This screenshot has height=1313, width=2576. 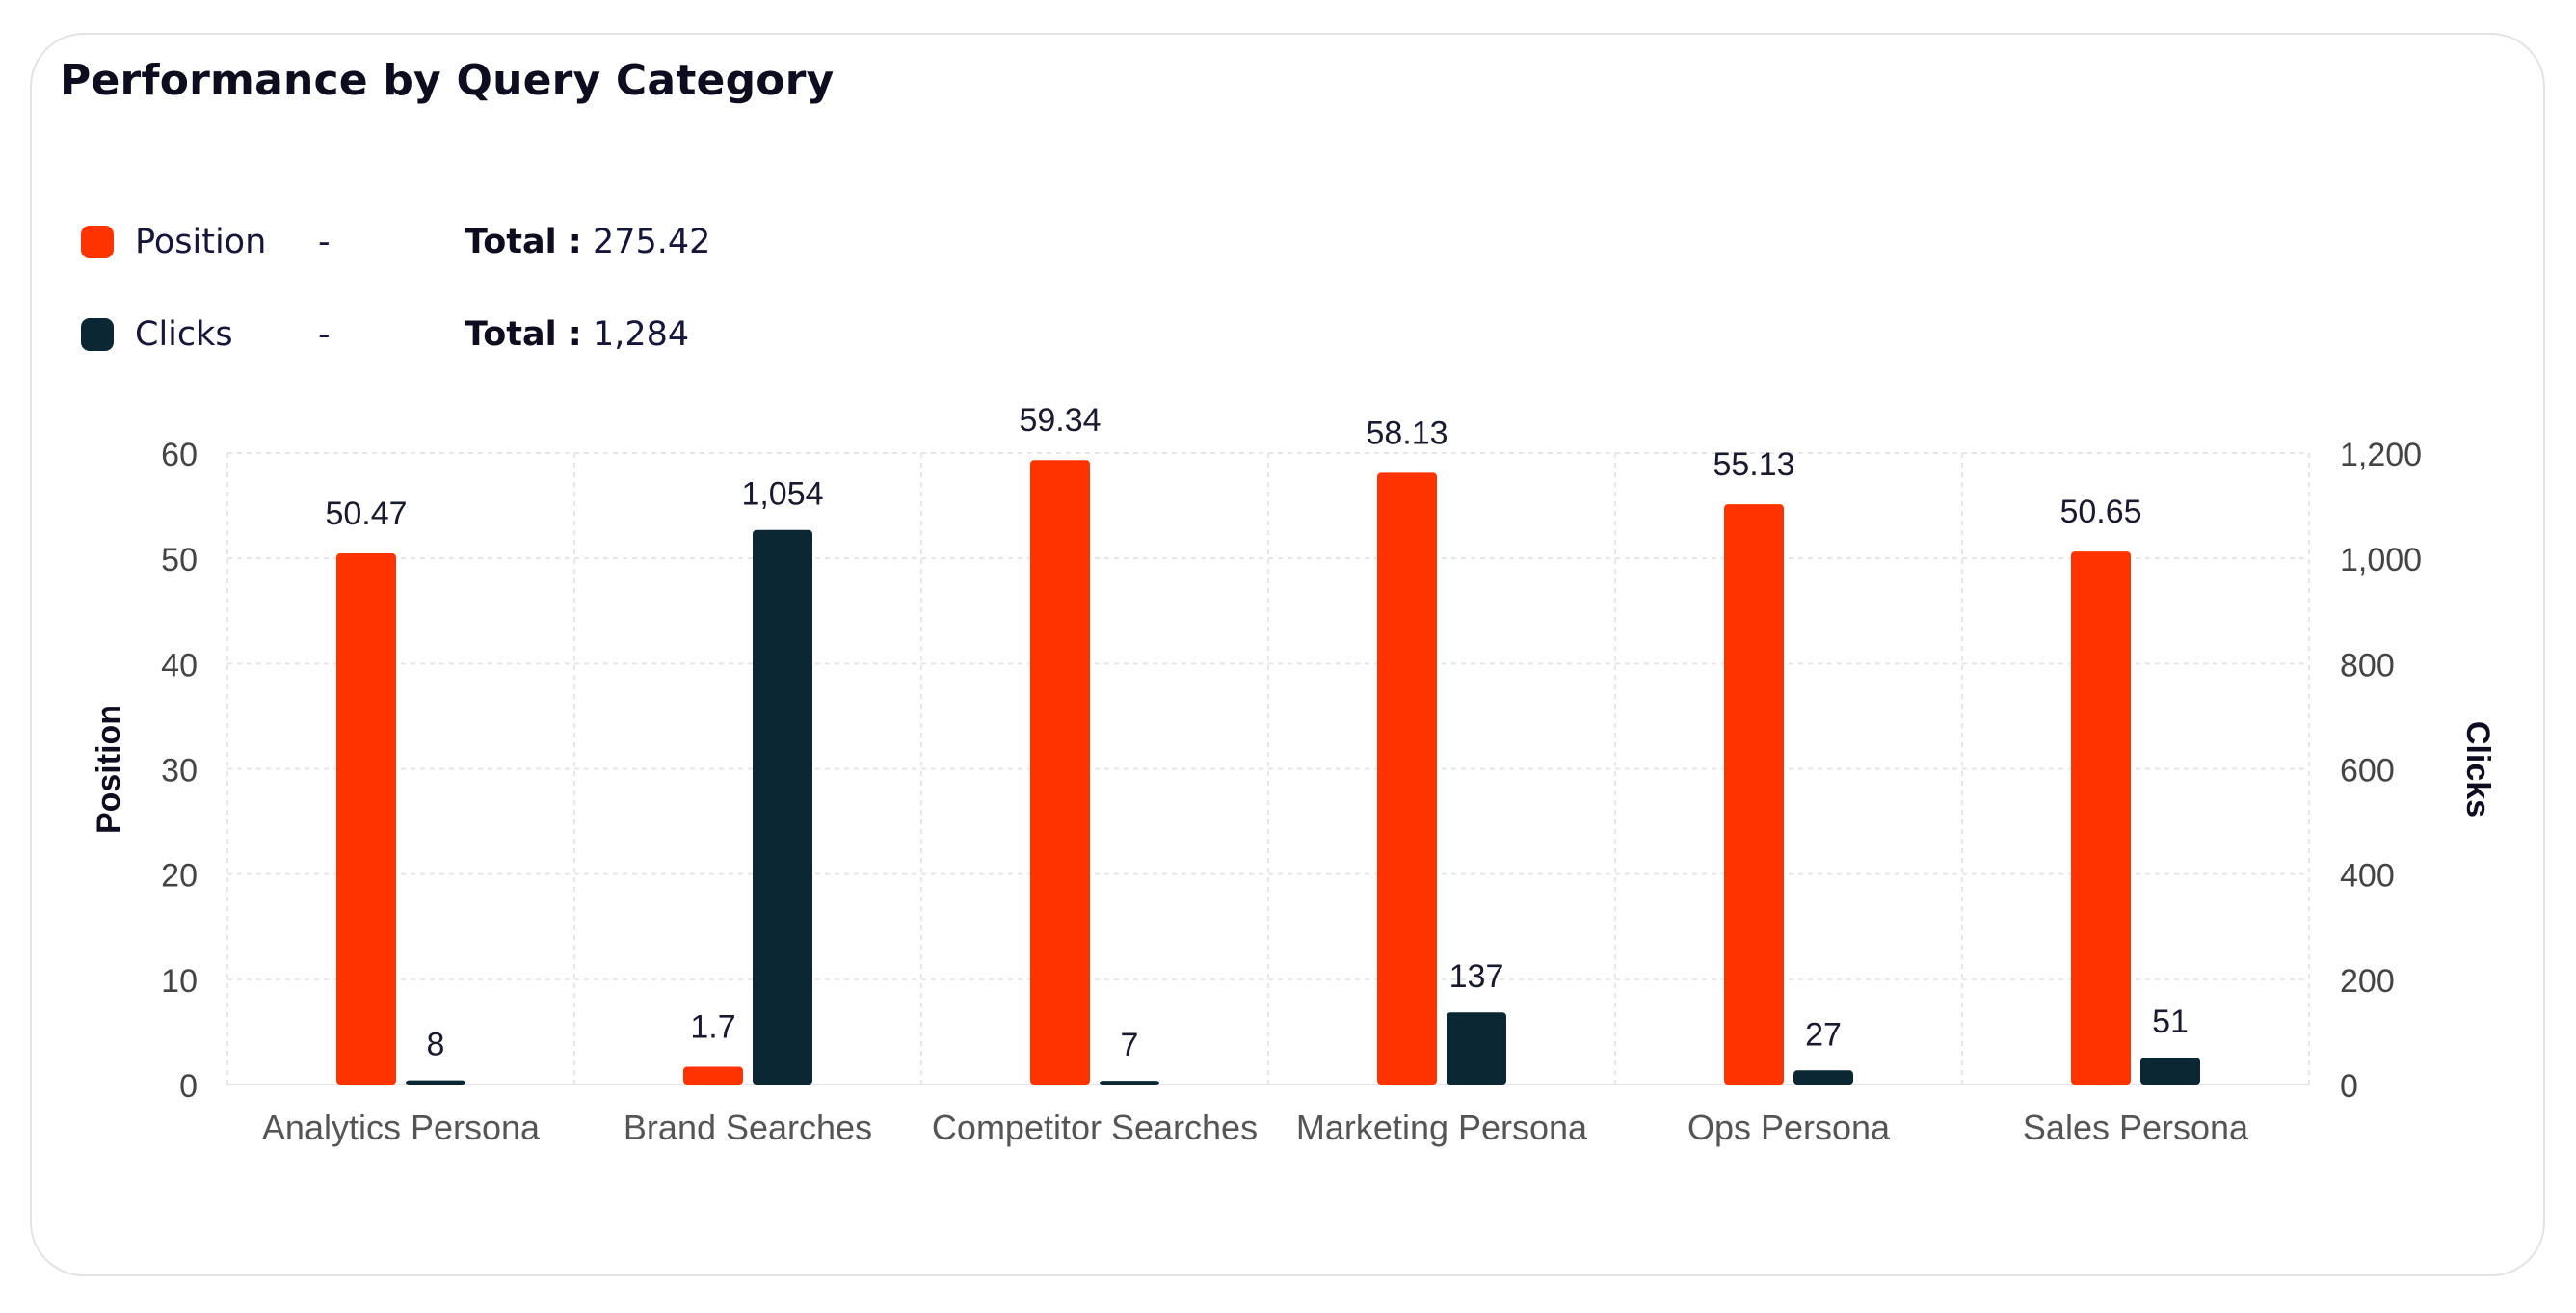 I want to click on data-label-clicks: 27, so click(x=1823, y=1034).